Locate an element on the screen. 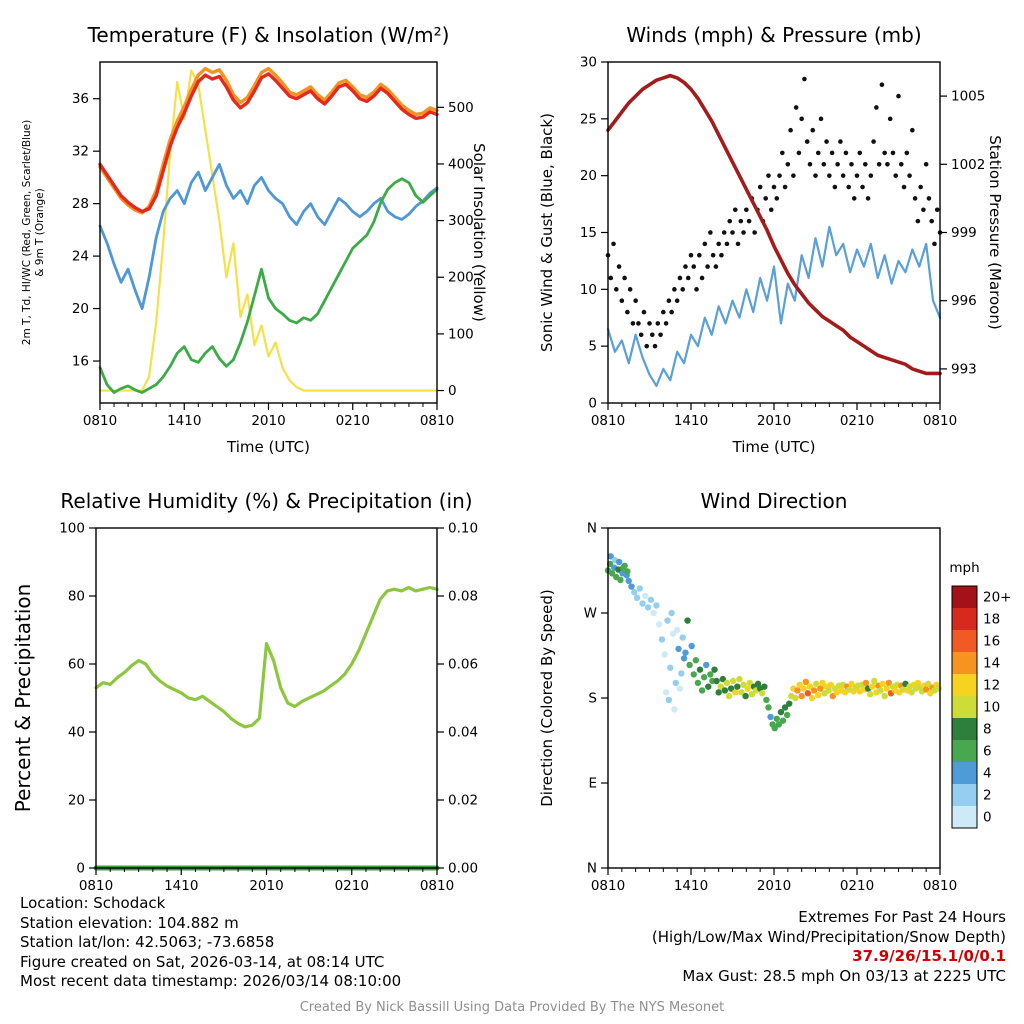  svg-text: 500 is located at coordinates (461, 108).